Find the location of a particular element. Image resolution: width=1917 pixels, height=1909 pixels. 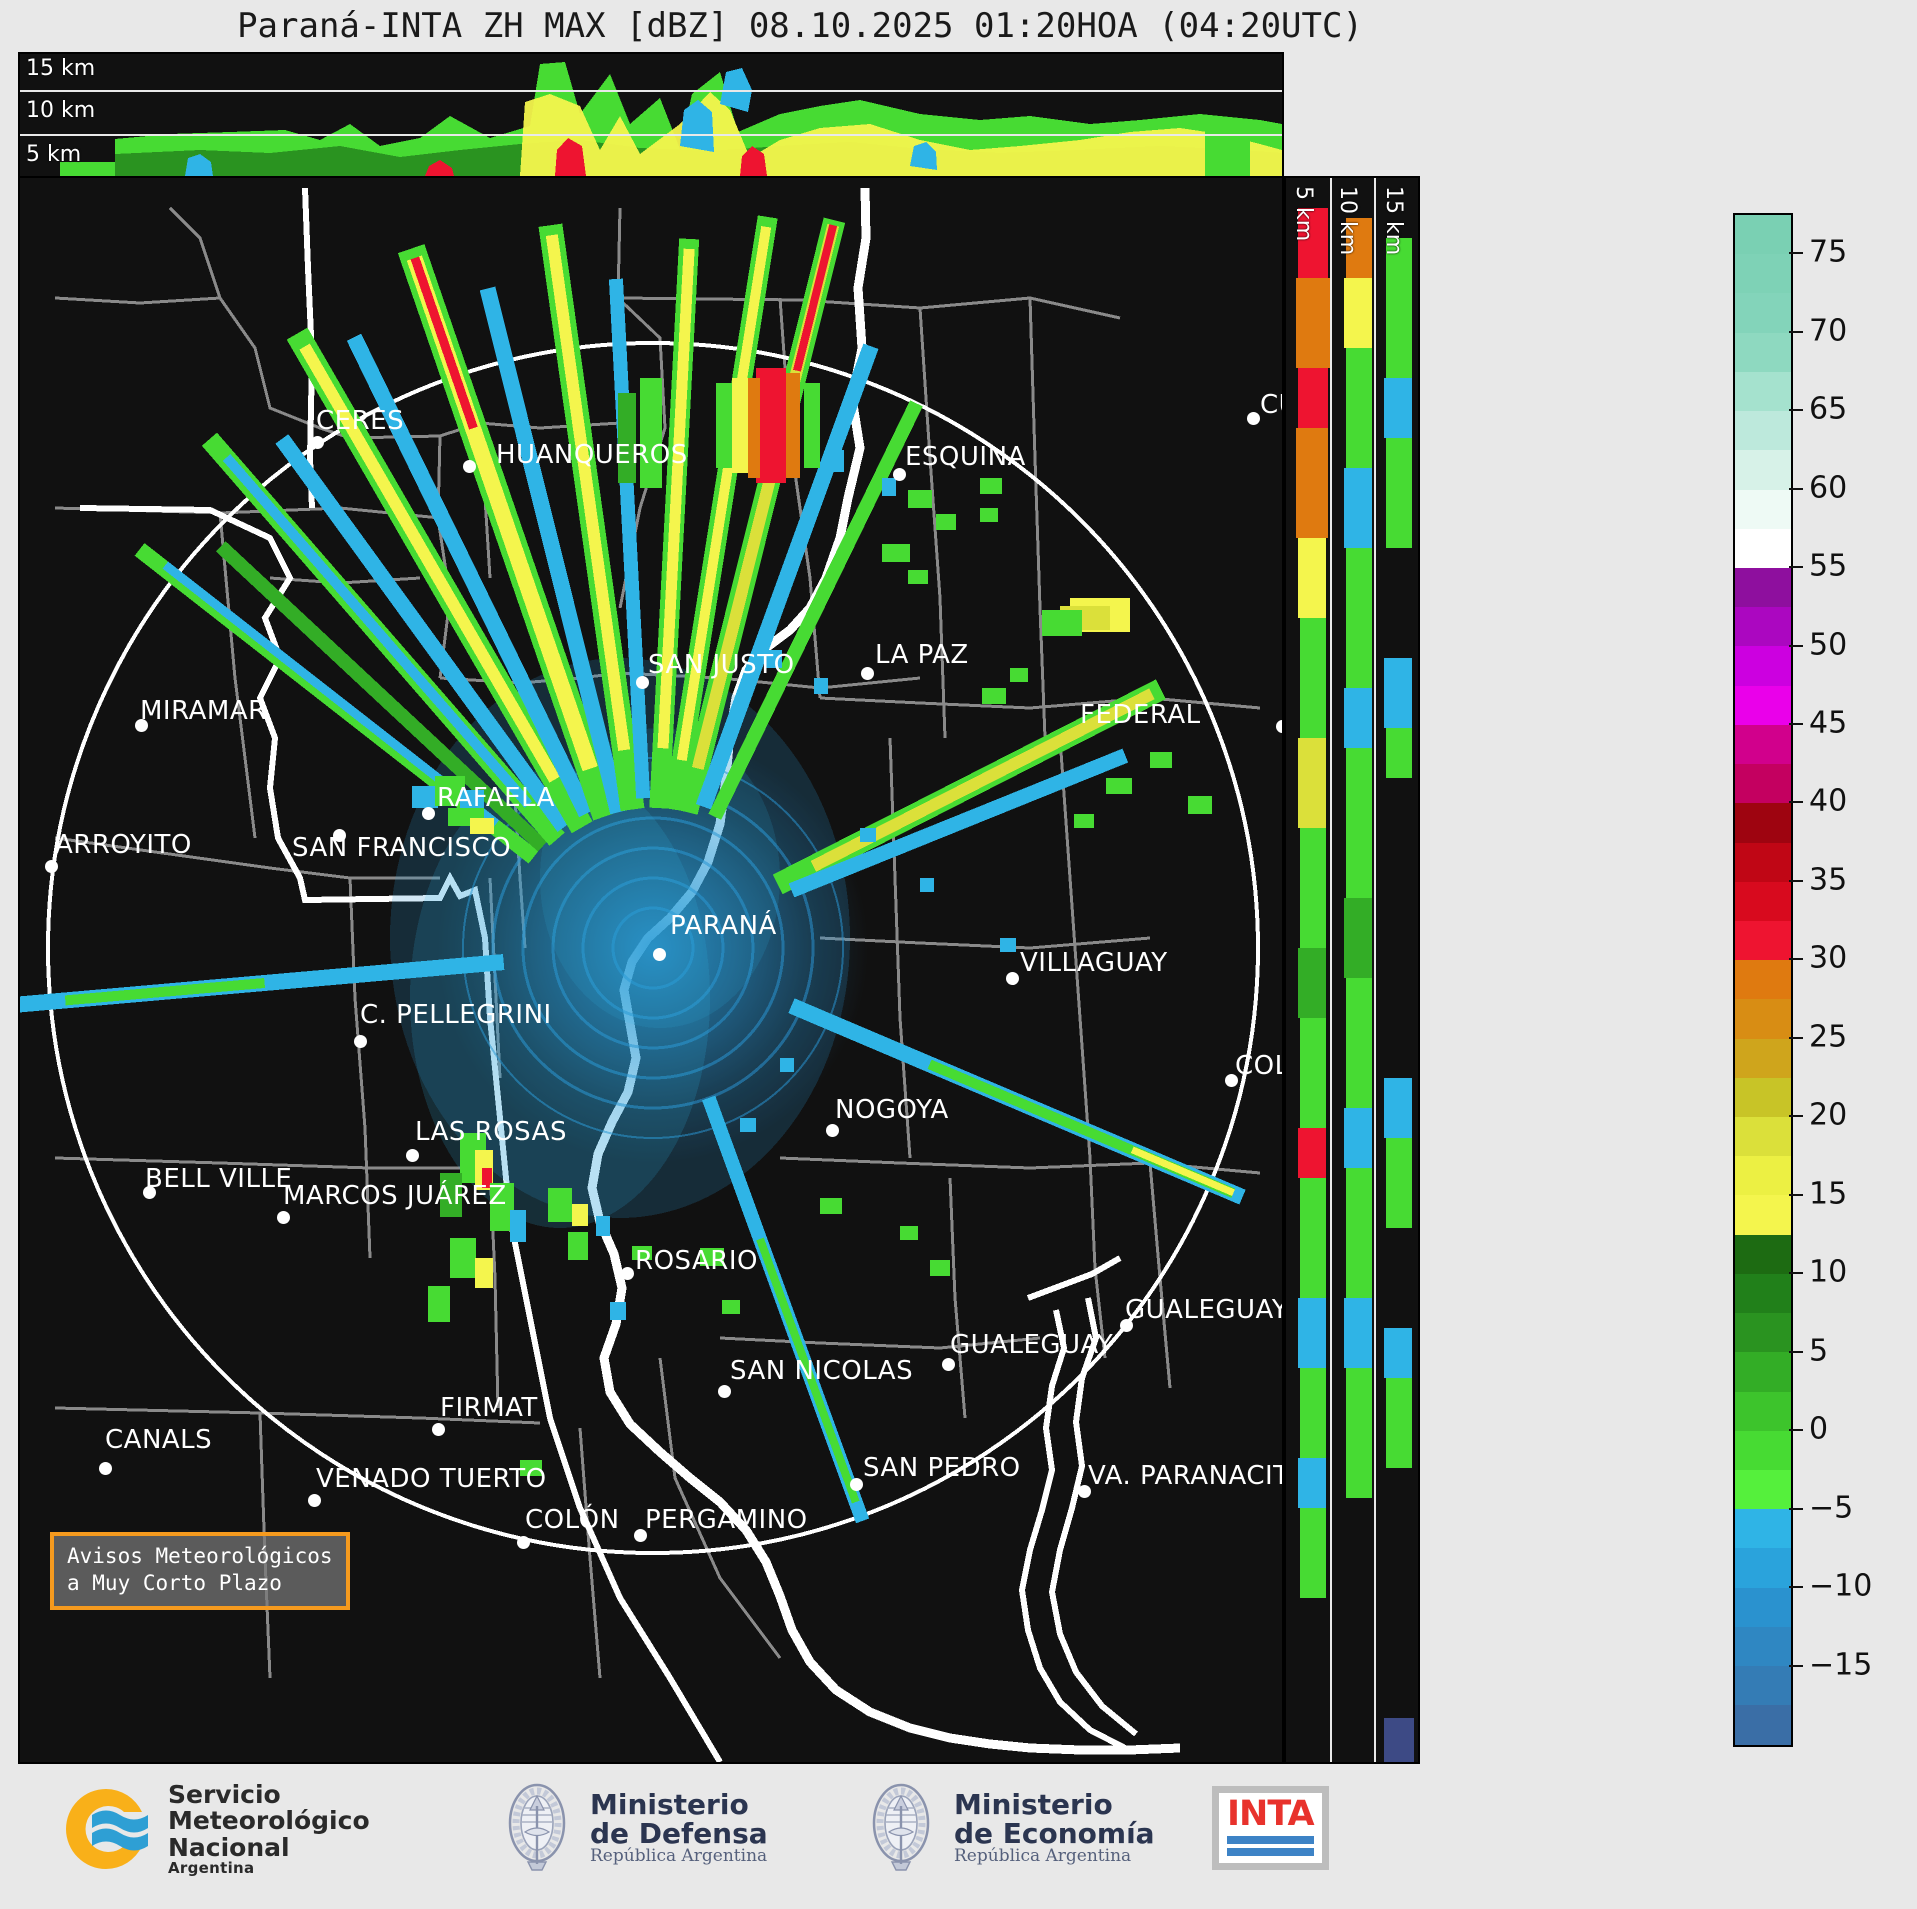

defensa-line-3: República Argentina is located at coordinates (679, 1856).